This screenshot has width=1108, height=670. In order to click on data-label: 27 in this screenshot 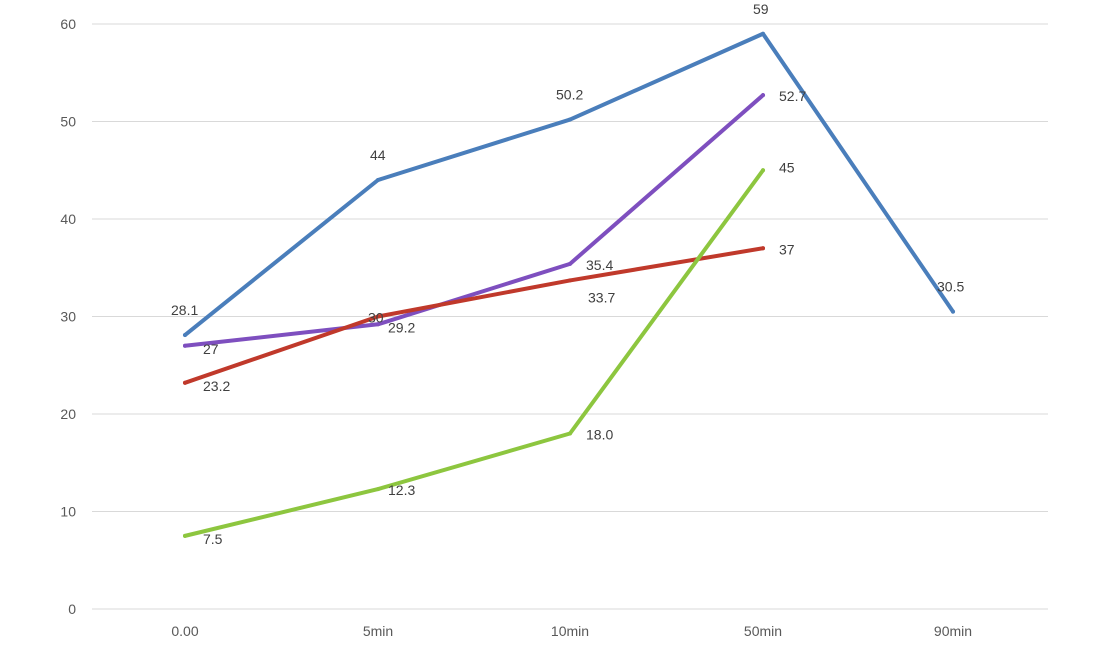, I will do `click(211, 349)`.